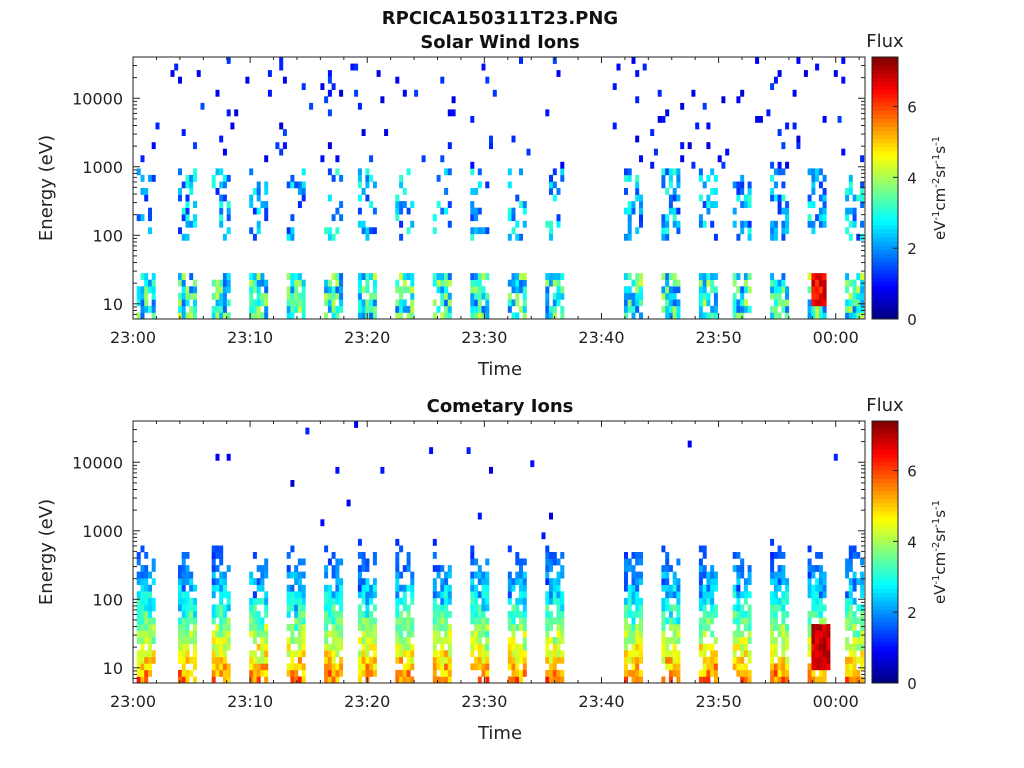 This screenshot has height=768, width=1024. What do you see at coordinates (912, 249) in the screenshot?
I see `colorbar-tick-label: 2` at bounding box center [912, 249].